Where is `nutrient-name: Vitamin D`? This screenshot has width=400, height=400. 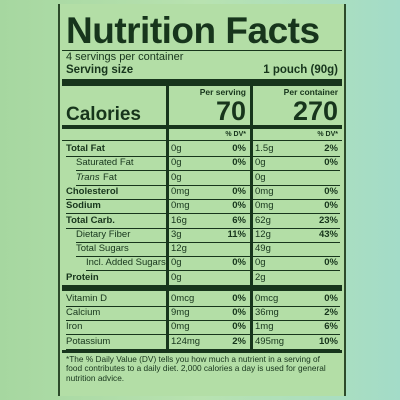 nutrient-name: Vitamin D is located at coordinates (87, 298).